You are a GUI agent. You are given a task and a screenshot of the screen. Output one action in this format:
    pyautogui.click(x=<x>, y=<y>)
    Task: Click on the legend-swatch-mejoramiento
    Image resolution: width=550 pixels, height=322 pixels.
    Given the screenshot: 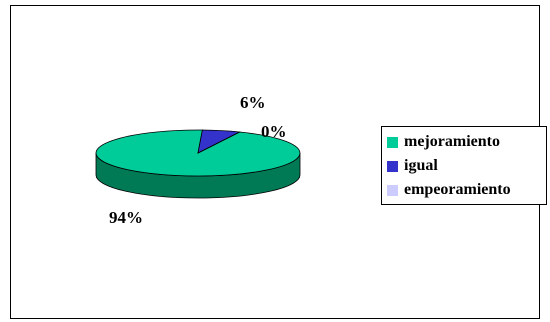 What is the action you would take?
    pyautogui.click(x=392, y=142)
    